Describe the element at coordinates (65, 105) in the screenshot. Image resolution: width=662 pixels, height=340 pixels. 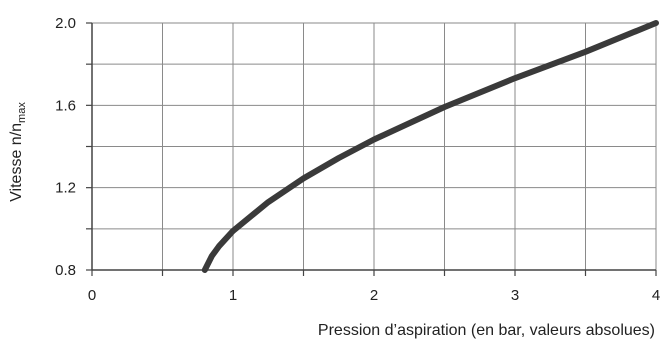
I see `y-tick-label: 1.6` at that location.